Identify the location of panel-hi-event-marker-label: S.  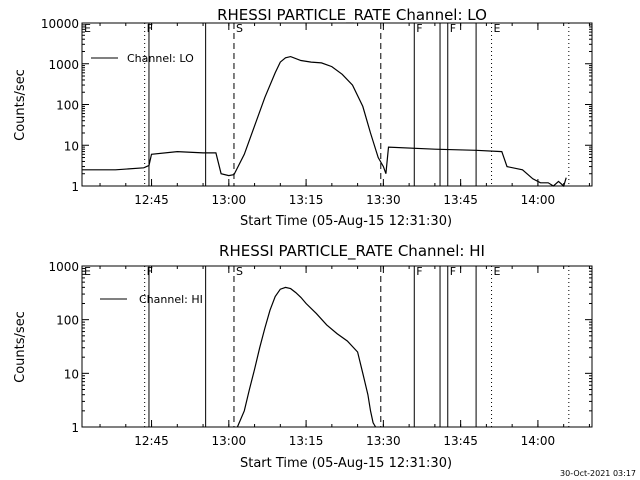
(239, 271).